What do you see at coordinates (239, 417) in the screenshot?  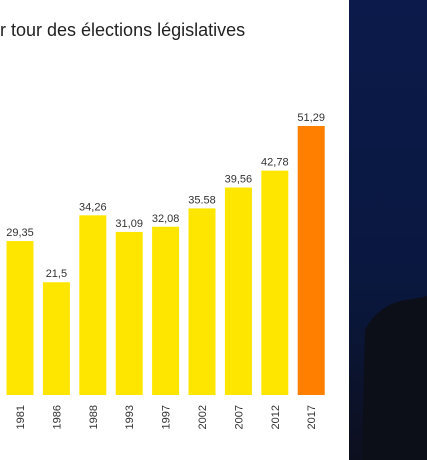 I see `x-tick-label: 2007` at bounding box center [239, 417].